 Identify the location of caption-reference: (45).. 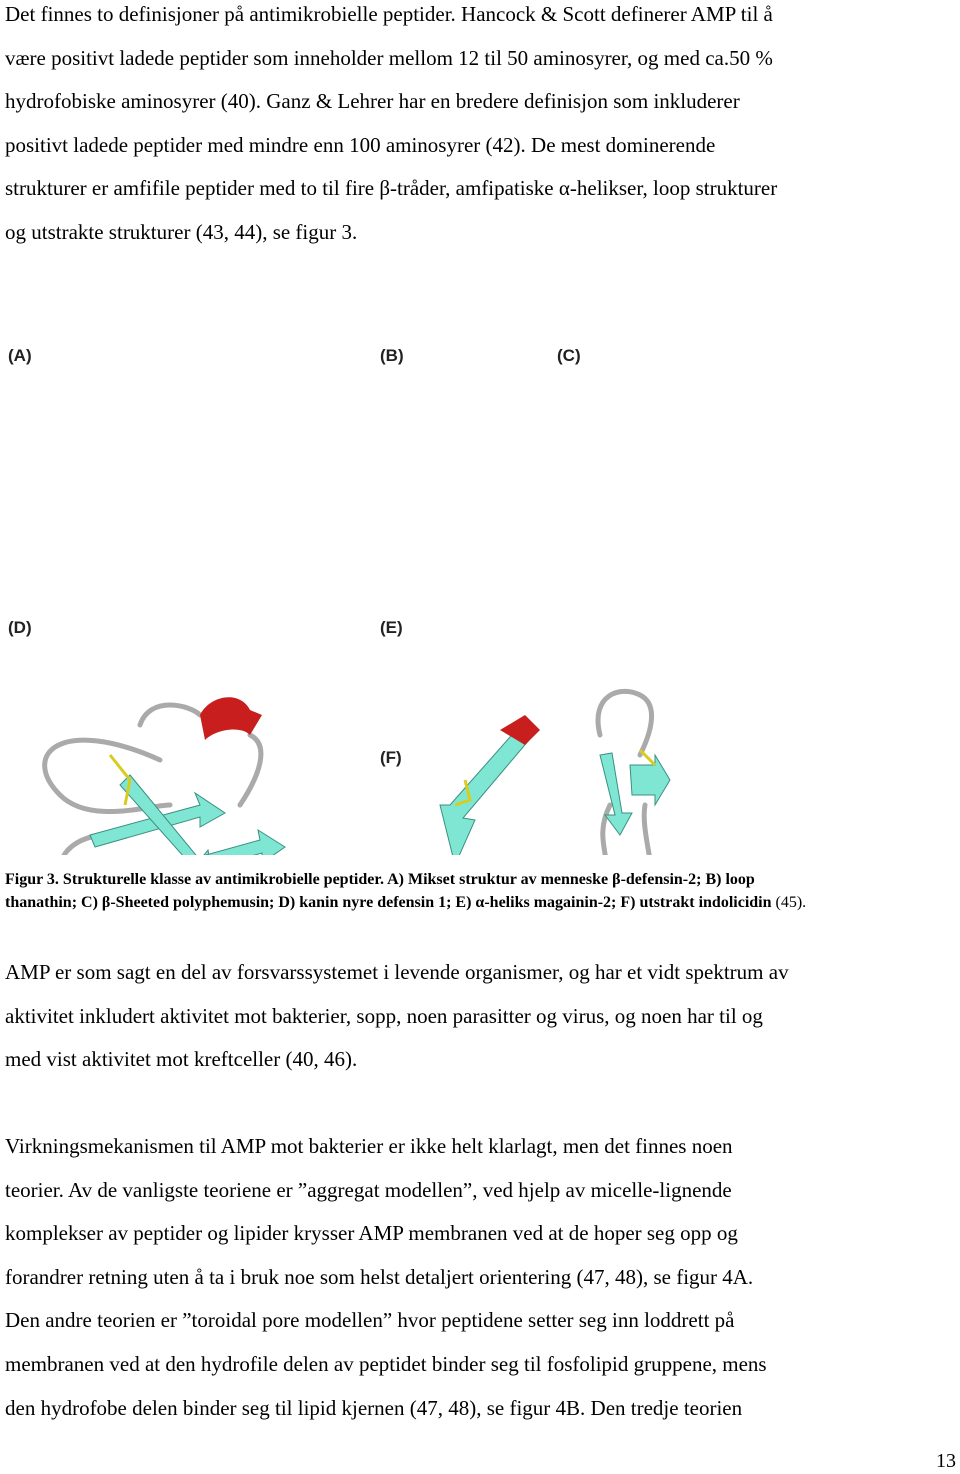
(791, 902).